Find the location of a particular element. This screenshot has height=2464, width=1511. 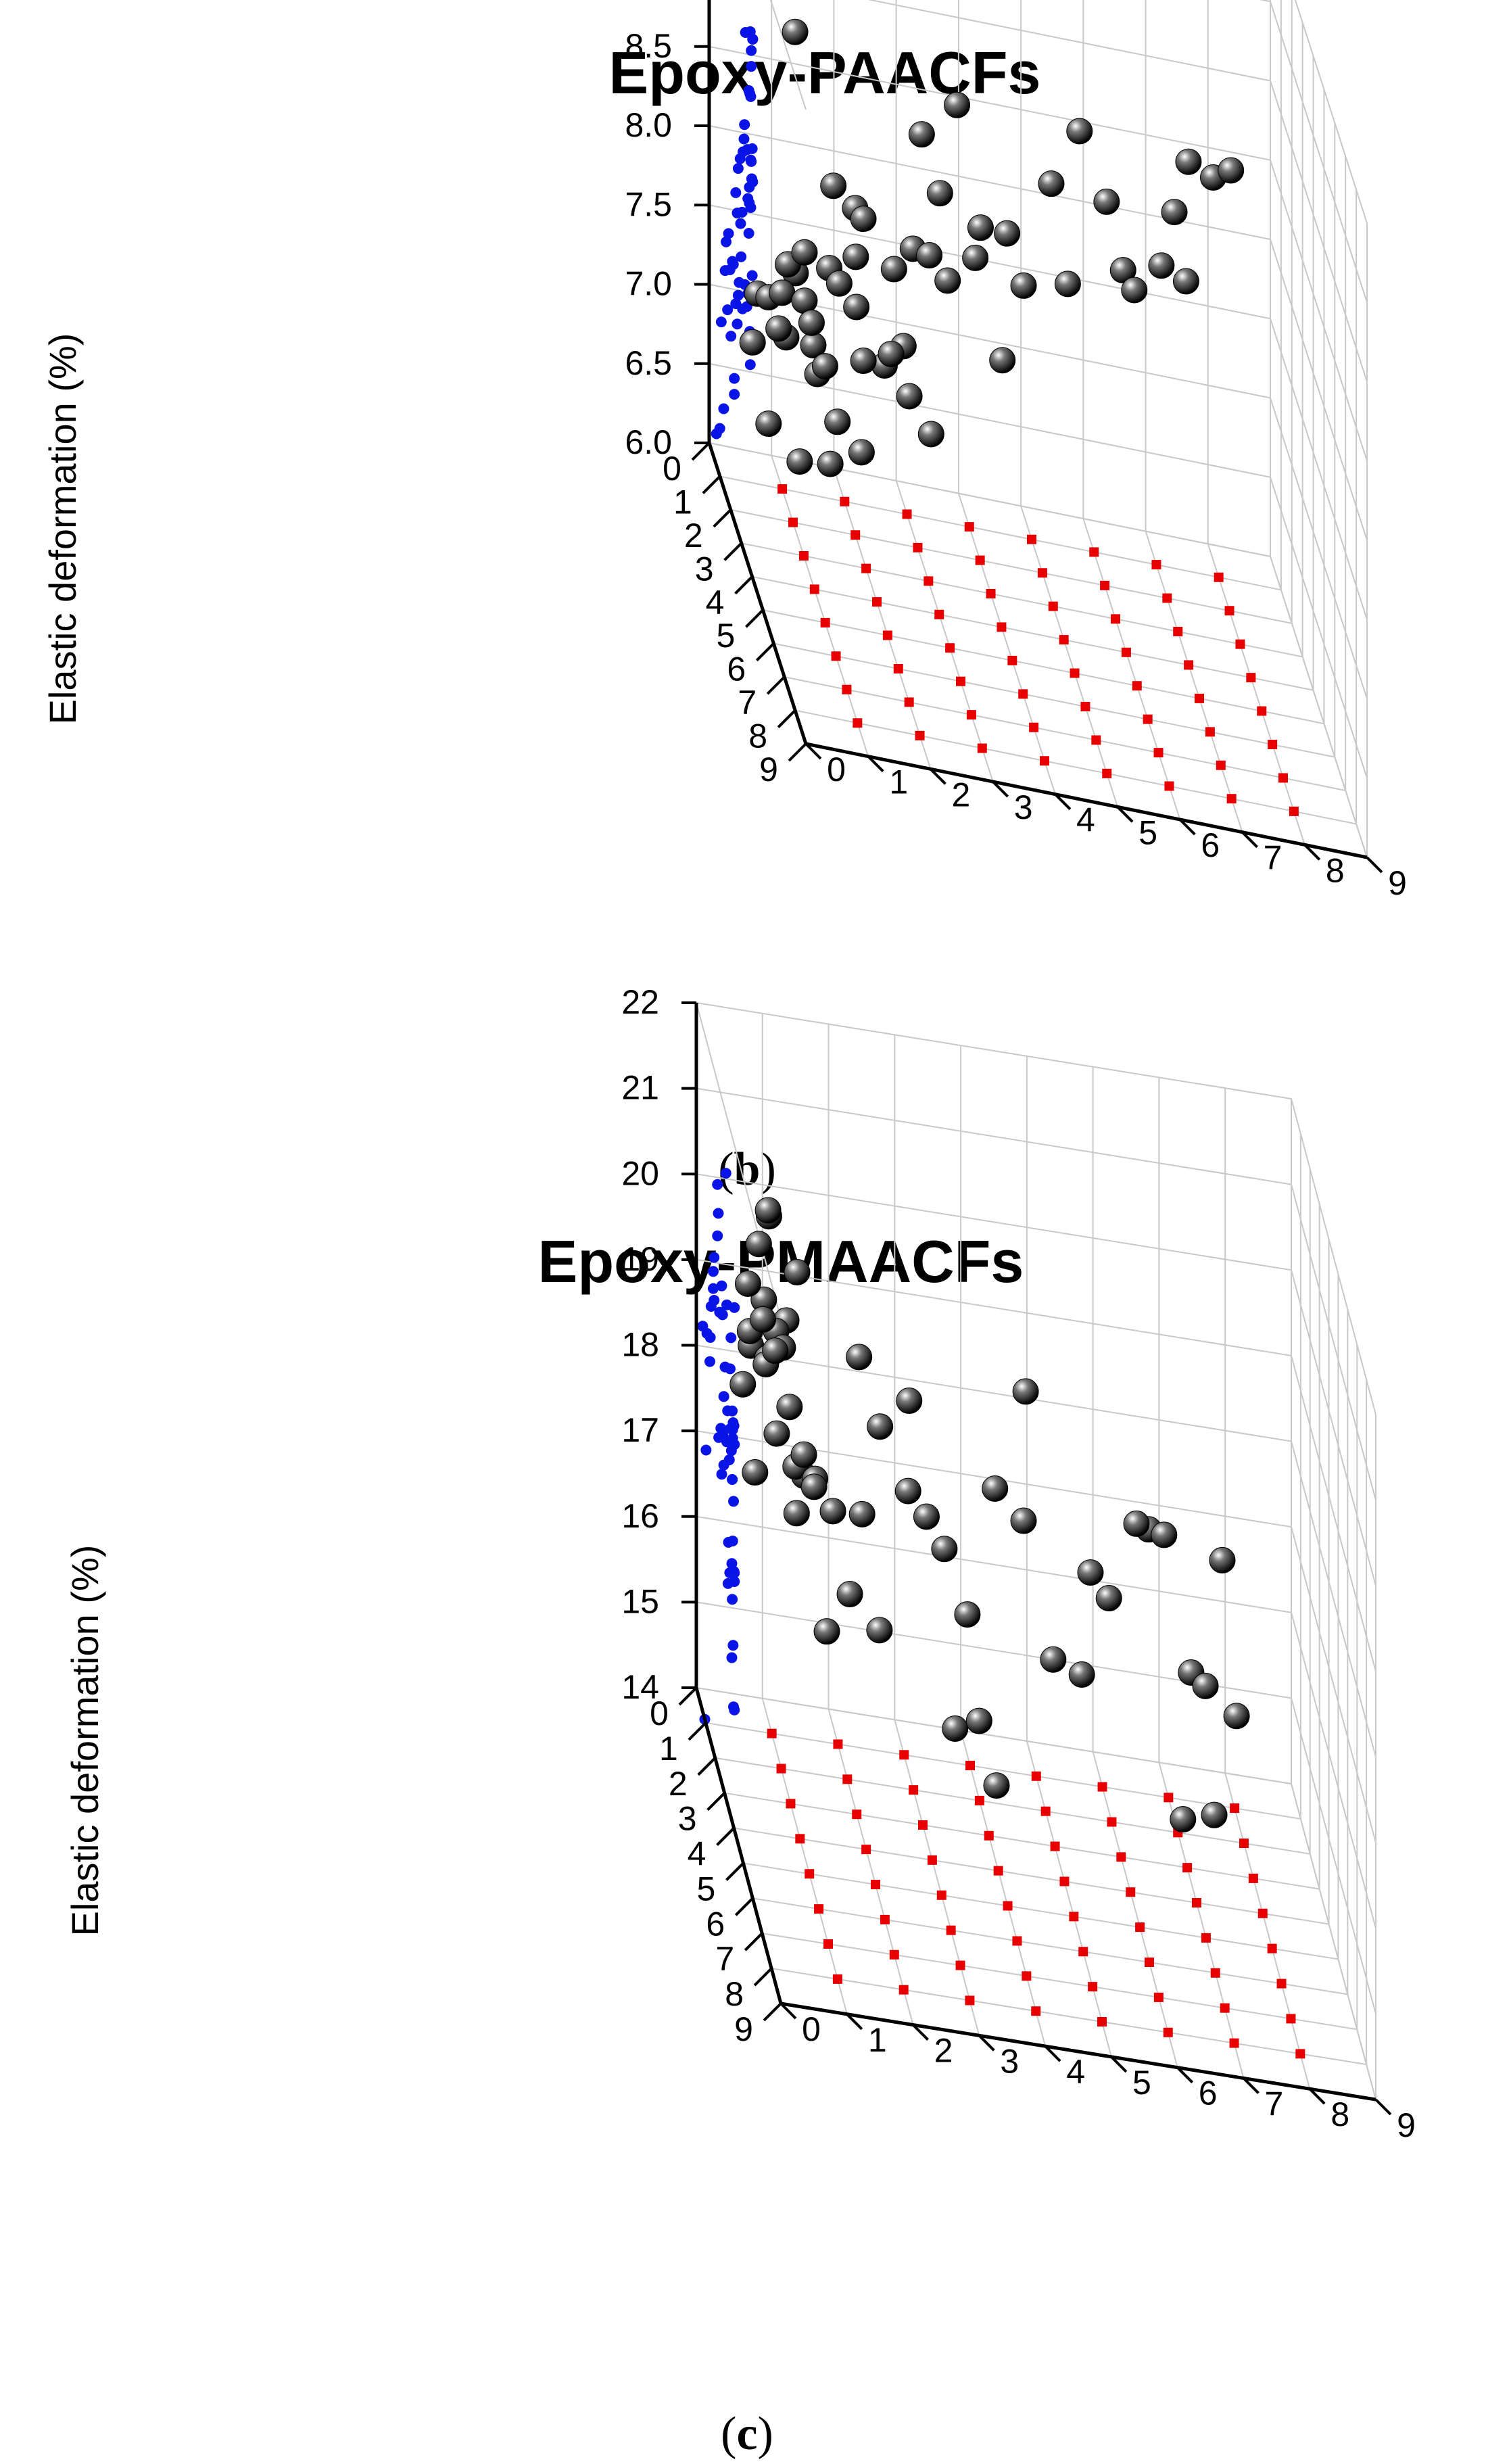

y-tick-label: 8 is located at coordinates (1335, 870).